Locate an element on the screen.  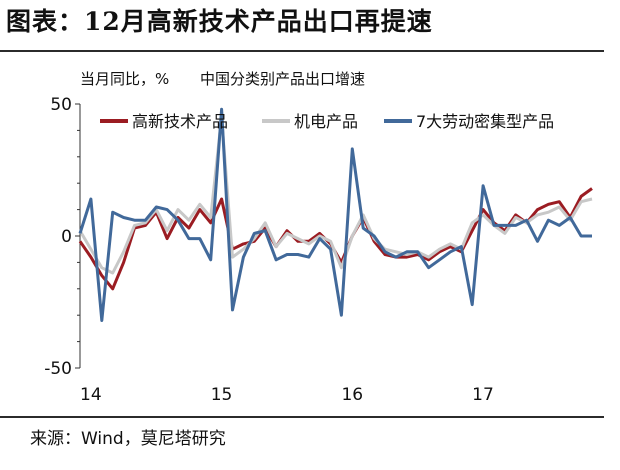
figure-title: 图表：12月高新技术产品出口再提速 is located at coordinates (219, 21).